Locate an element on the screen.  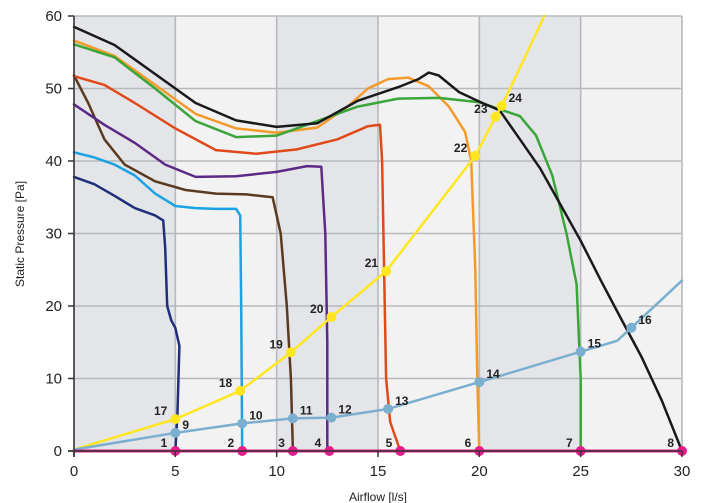
point-label-14: 14 is located at coordinates (493, 374).